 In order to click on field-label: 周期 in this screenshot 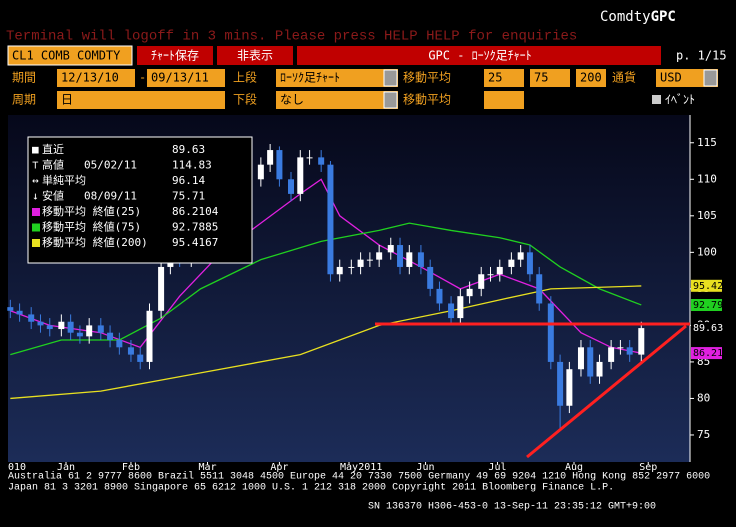, I will do `click(24, 100)`.